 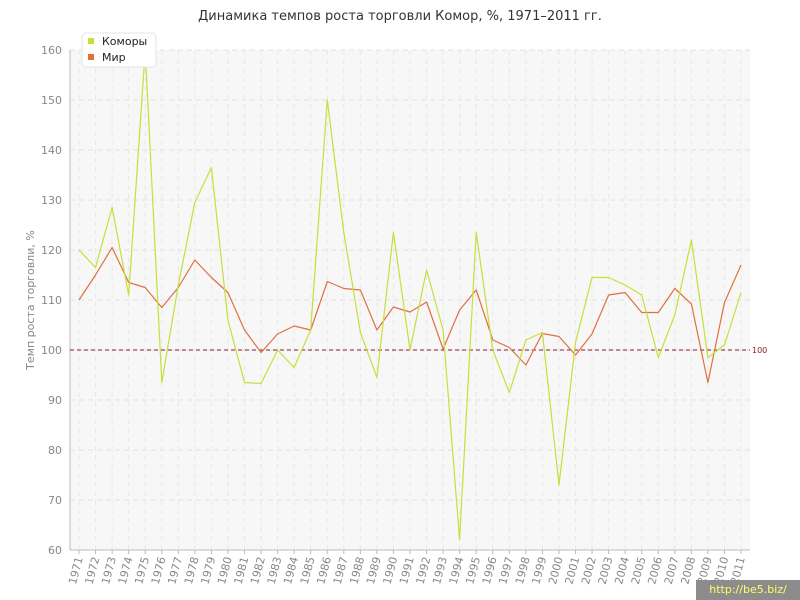 What do you see at coordinates (51, 200) in the screenshot?
I see `y-tick-label: 130` at bounding box center [51, 200].